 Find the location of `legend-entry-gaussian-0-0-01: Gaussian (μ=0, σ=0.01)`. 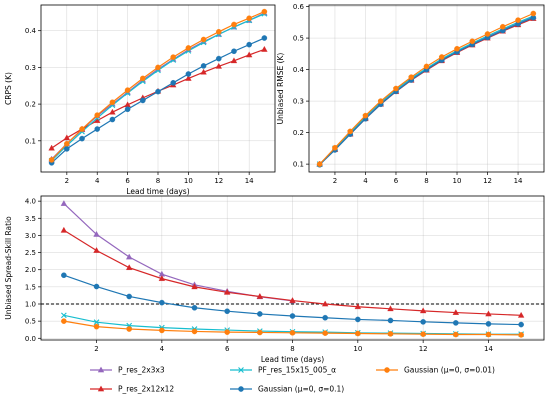

legend-entry-gaussian-0-0-01: Gaussian (μ=0, σ=0.01) is located at coordinates (435, 370).